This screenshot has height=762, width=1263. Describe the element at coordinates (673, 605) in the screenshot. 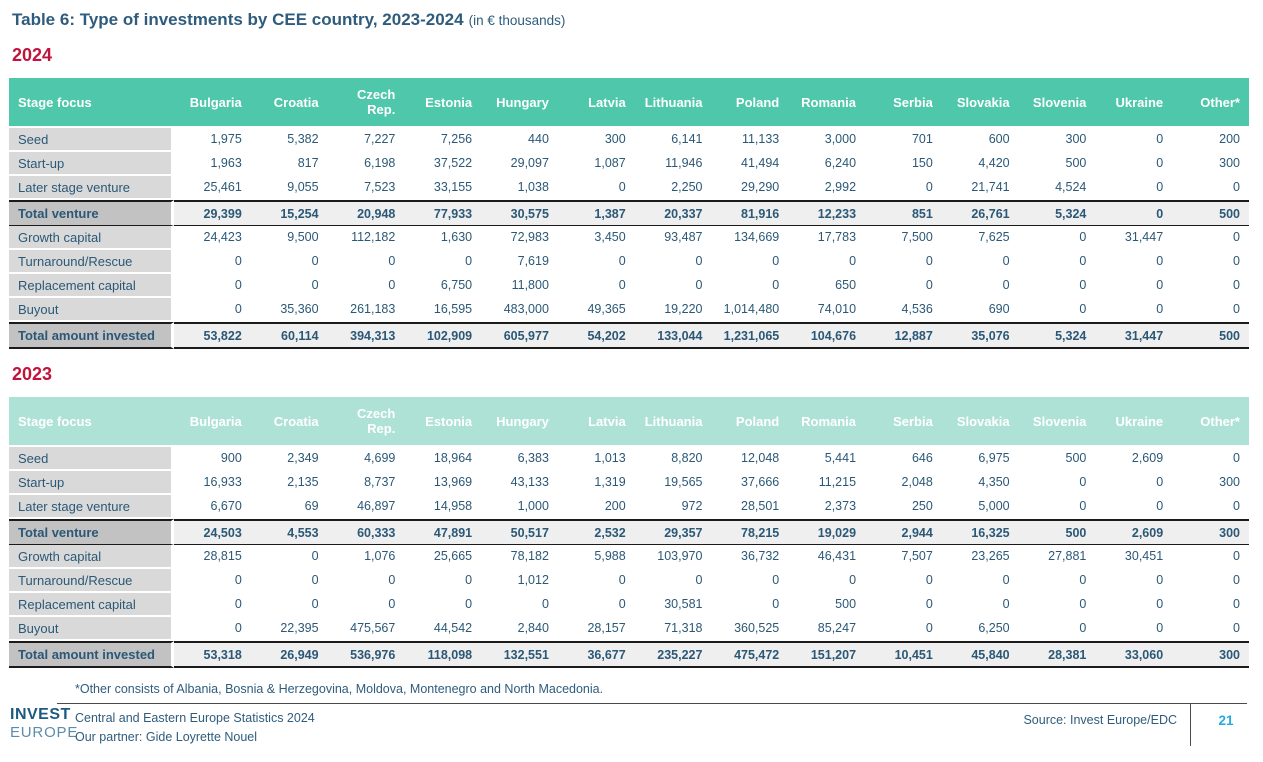

I see `data-cell: 30,581` at that location.